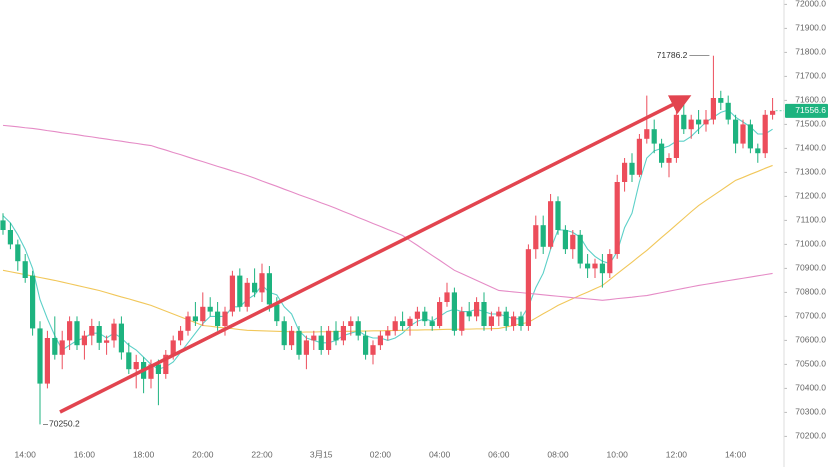  I want to click on y-tick-label: 71000.0, so click(810, 244).